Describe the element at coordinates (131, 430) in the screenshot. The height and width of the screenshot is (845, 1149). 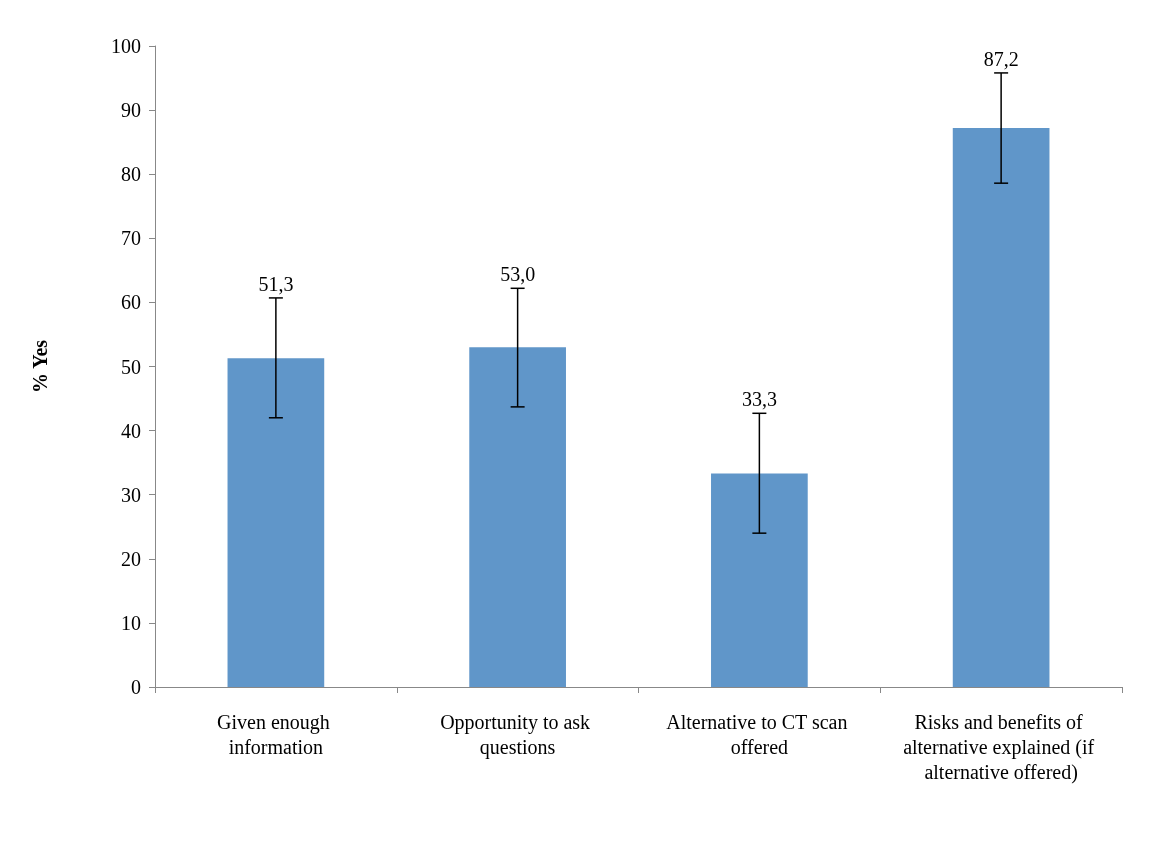
I see `y-tick-label: 40` at that location.